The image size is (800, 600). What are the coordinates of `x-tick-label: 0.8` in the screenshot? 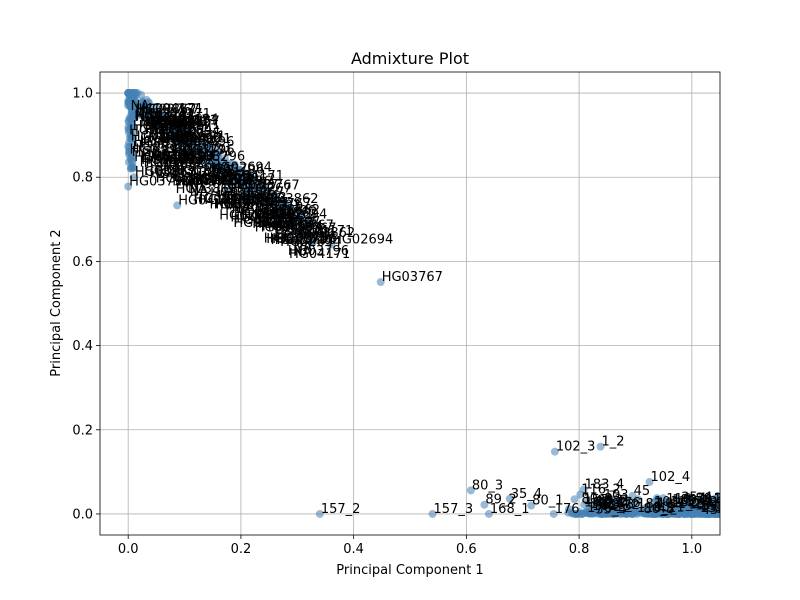 It's located at (579, 549).